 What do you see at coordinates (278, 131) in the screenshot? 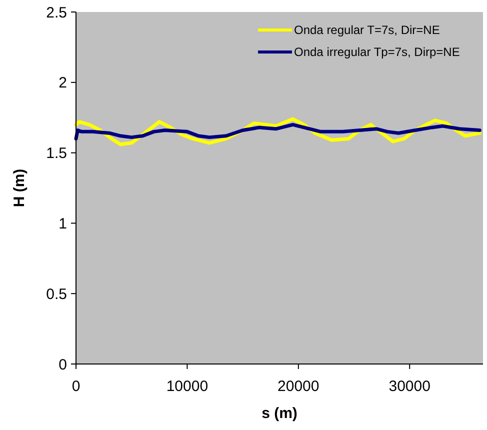
I see `line-series` at bounding box center [278, 131].